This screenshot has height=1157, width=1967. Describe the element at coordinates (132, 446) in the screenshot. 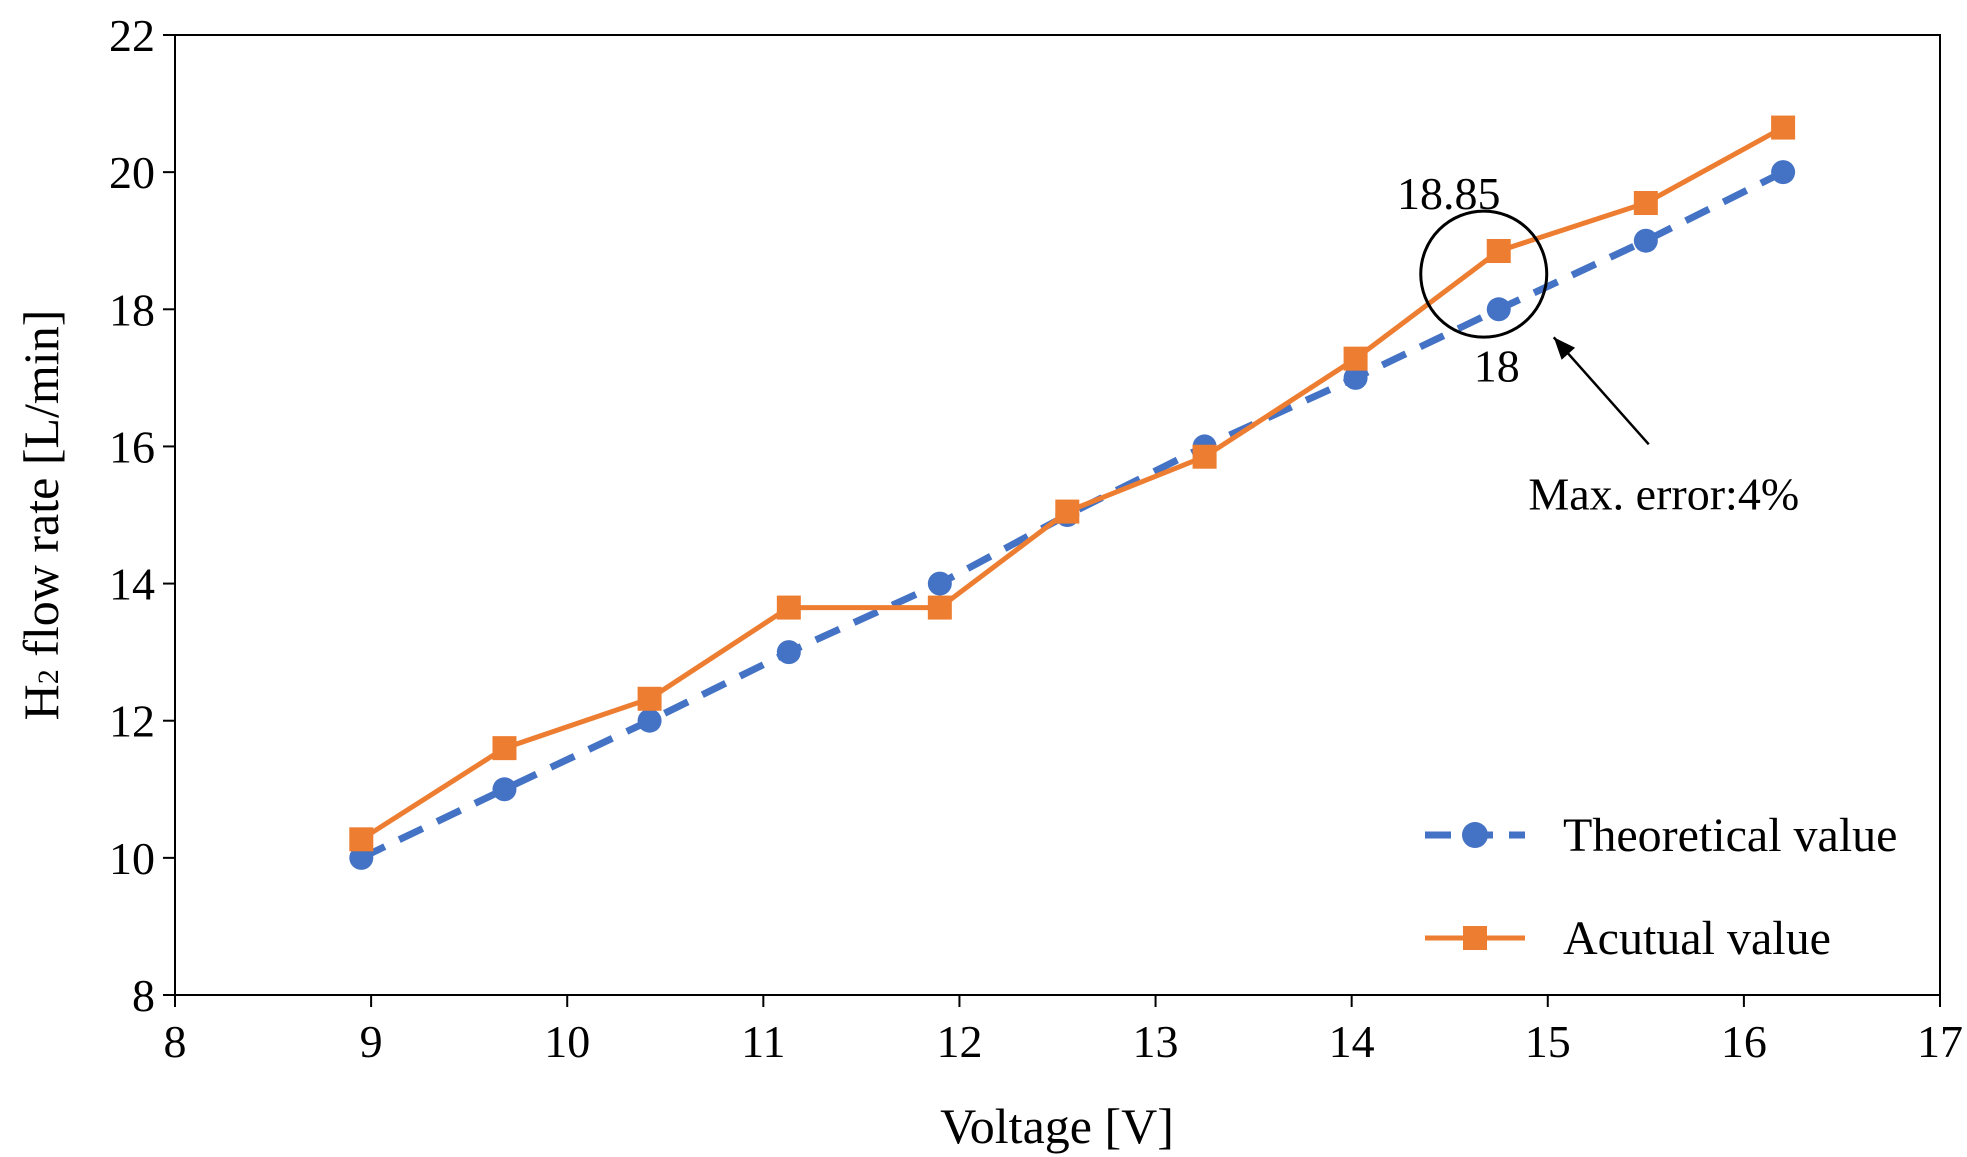

I see `y-tick-label: 16` at that location.